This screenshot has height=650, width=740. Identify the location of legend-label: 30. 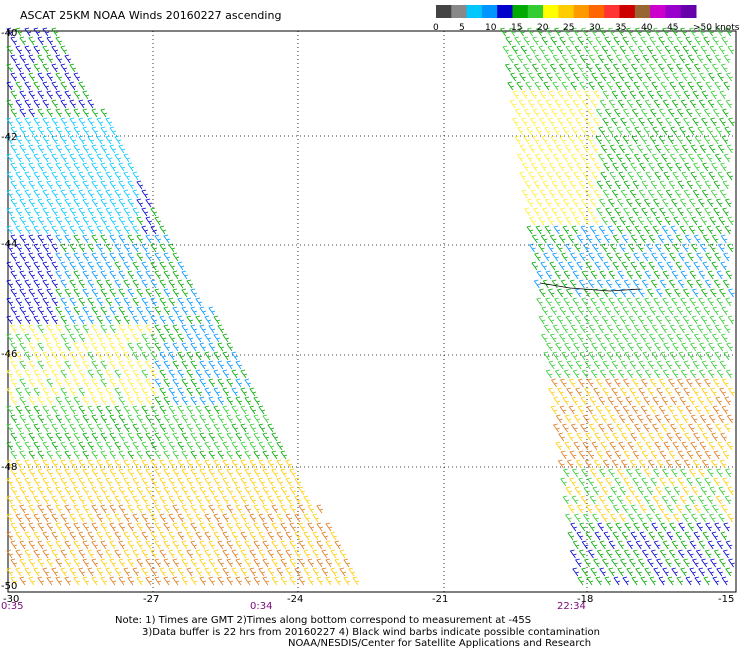
(595, 28).